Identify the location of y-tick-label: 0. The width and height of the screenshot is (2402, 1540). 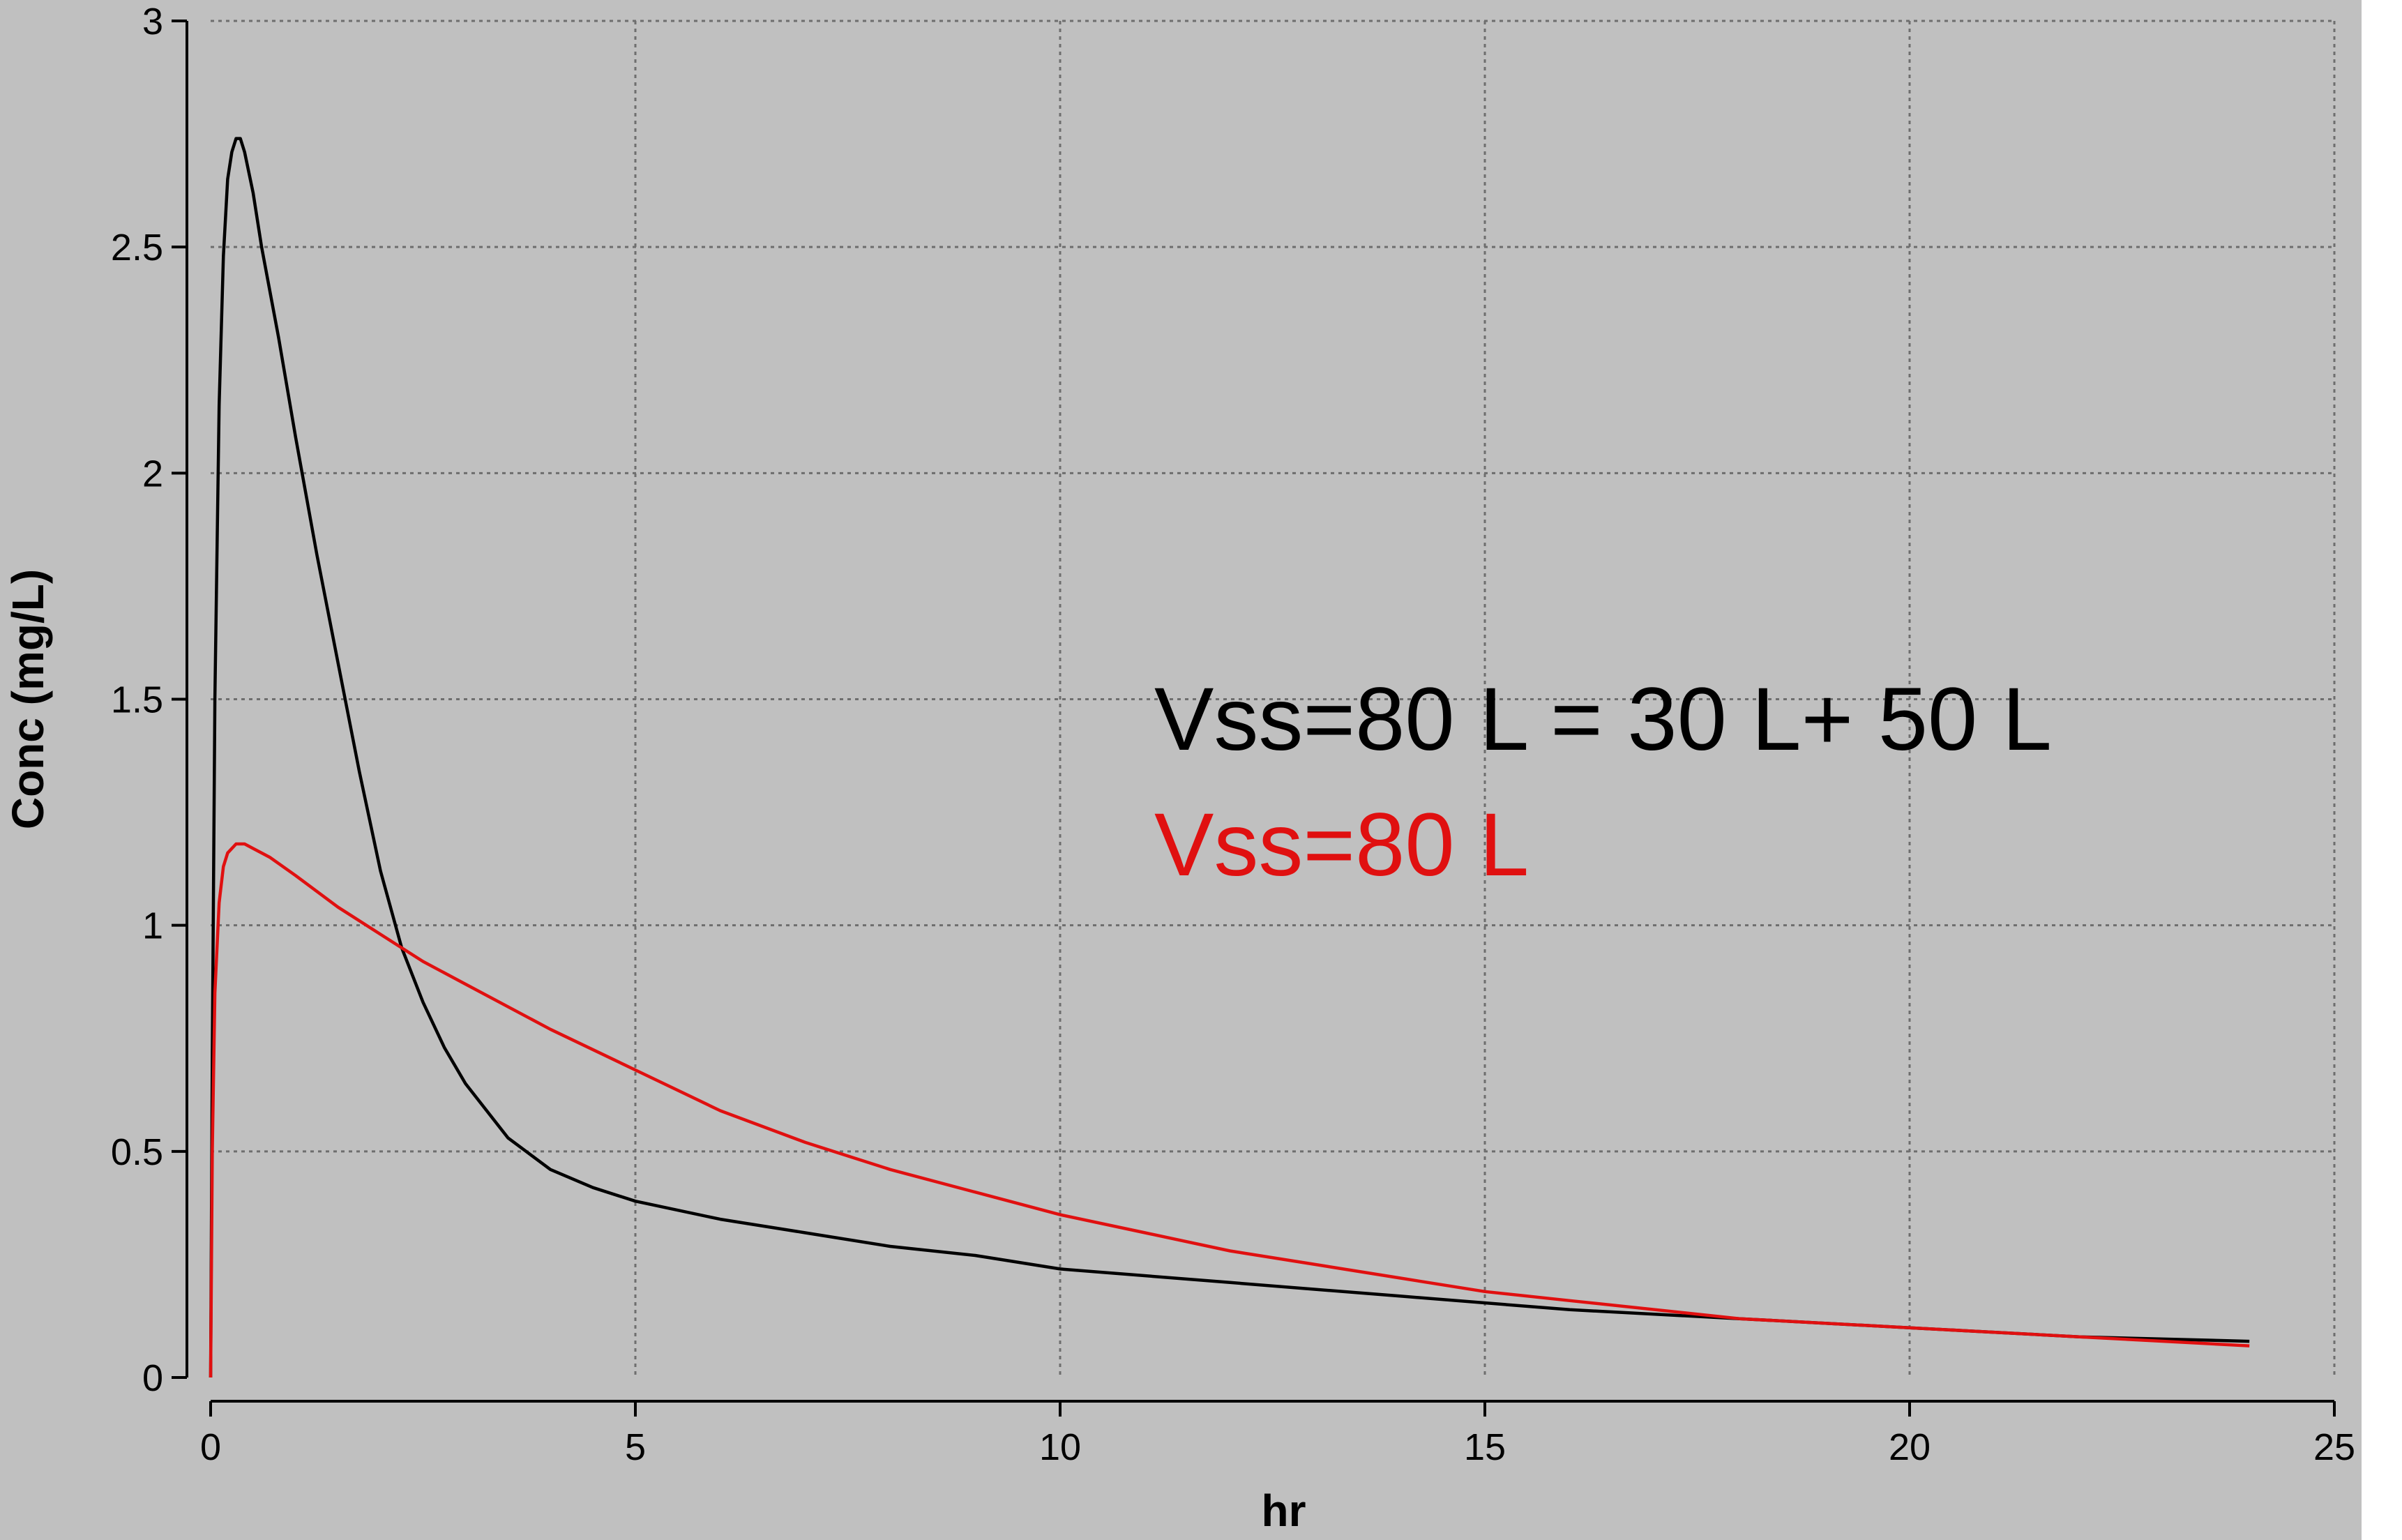
(152, 1378).